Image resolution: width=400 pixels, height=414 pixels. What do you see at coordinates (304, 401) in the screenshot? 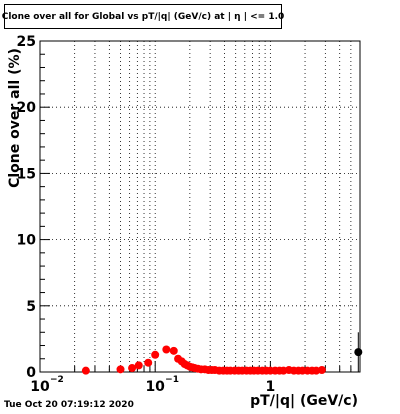
I see `x-axis-label: pT/|q| (GeV/c)` at bounding box center [304, 401].